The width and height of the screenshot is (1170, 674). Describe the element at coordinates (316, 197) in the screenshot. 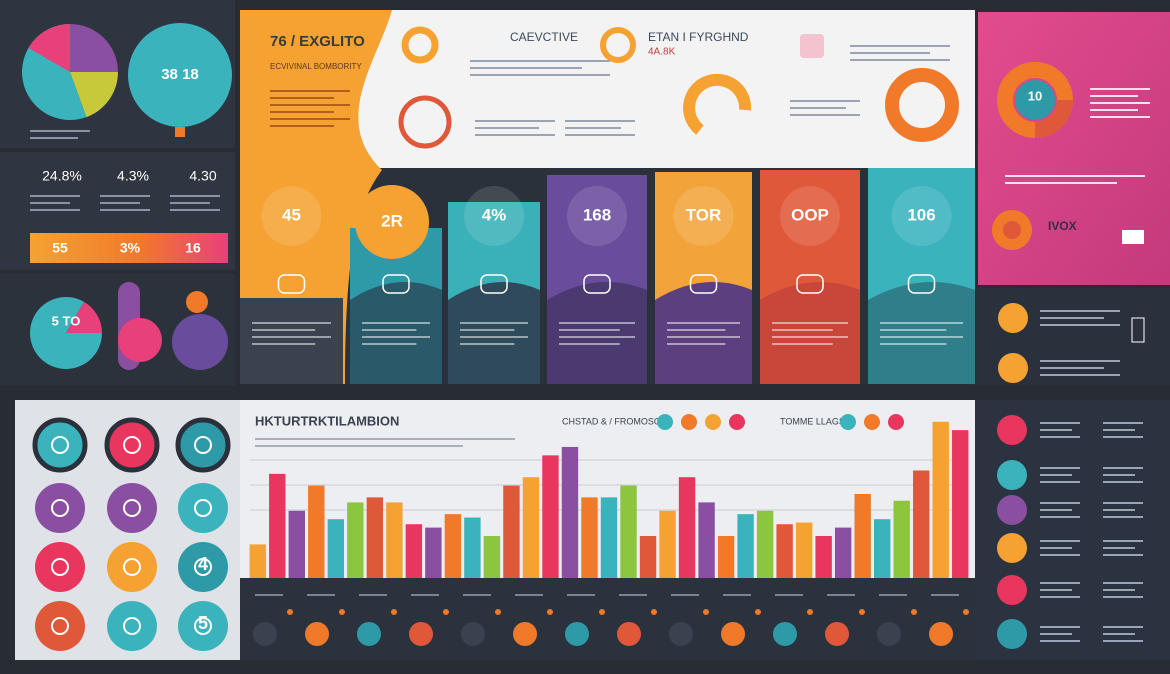

I see `header-blob` at that location.